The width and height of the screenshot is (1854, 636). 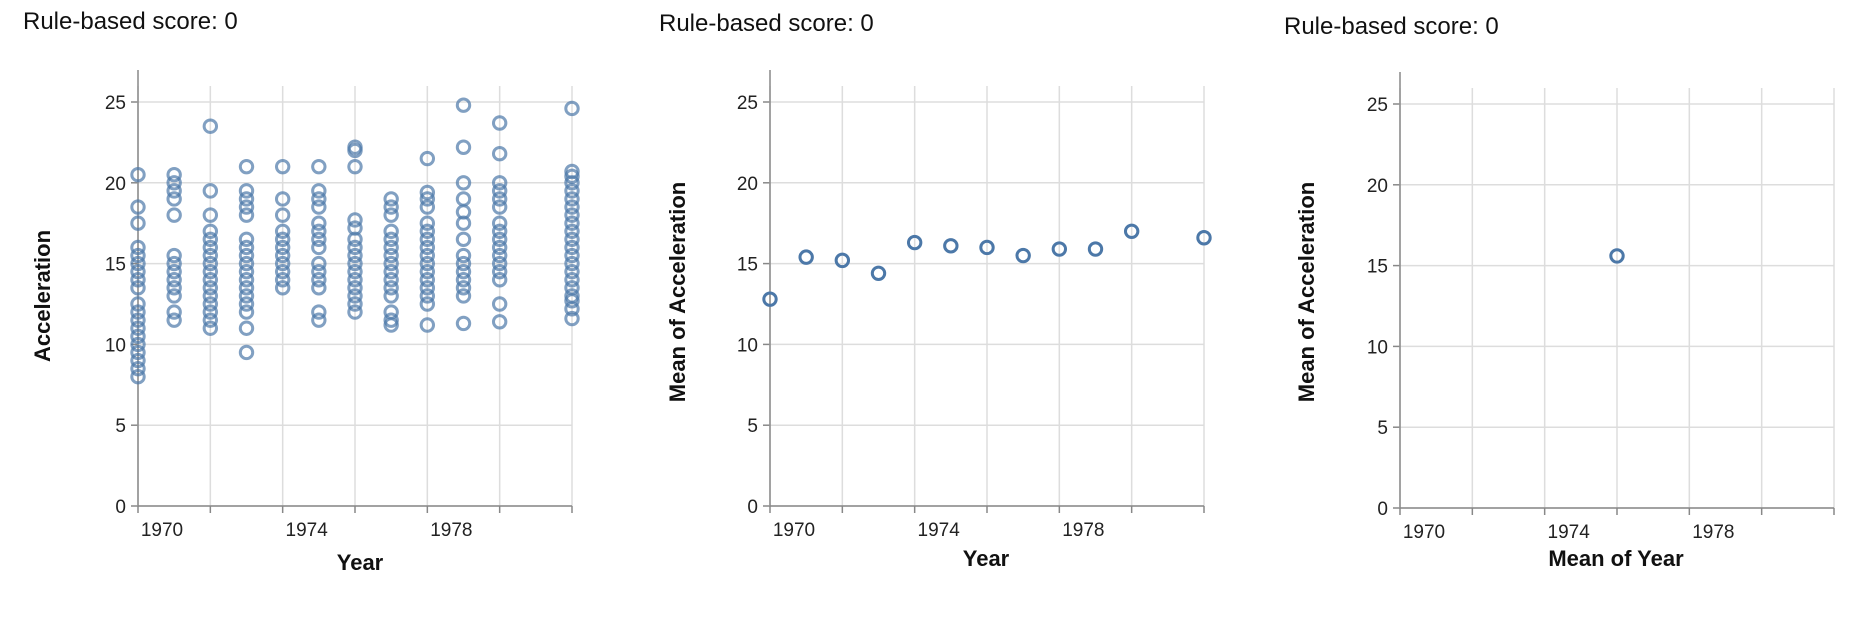 I want to click on y-tick-label: 0, so click(x=752, y=507).